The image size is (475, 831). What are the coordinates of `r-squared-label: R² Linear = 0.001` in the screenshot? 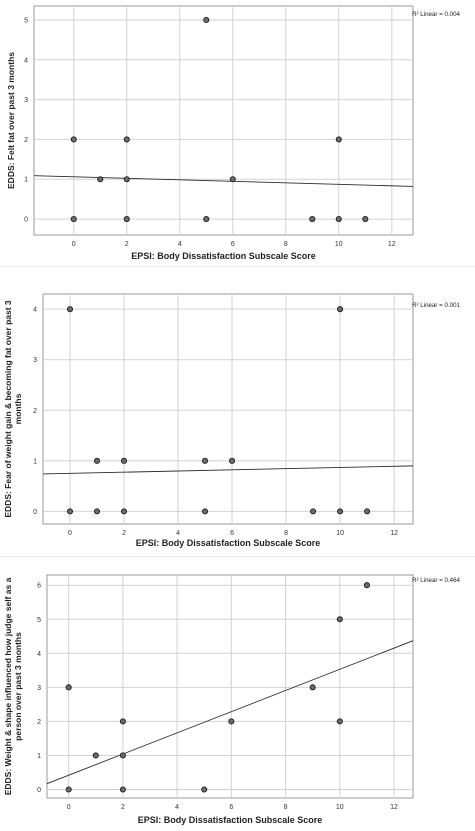 It's located at (436, 305).